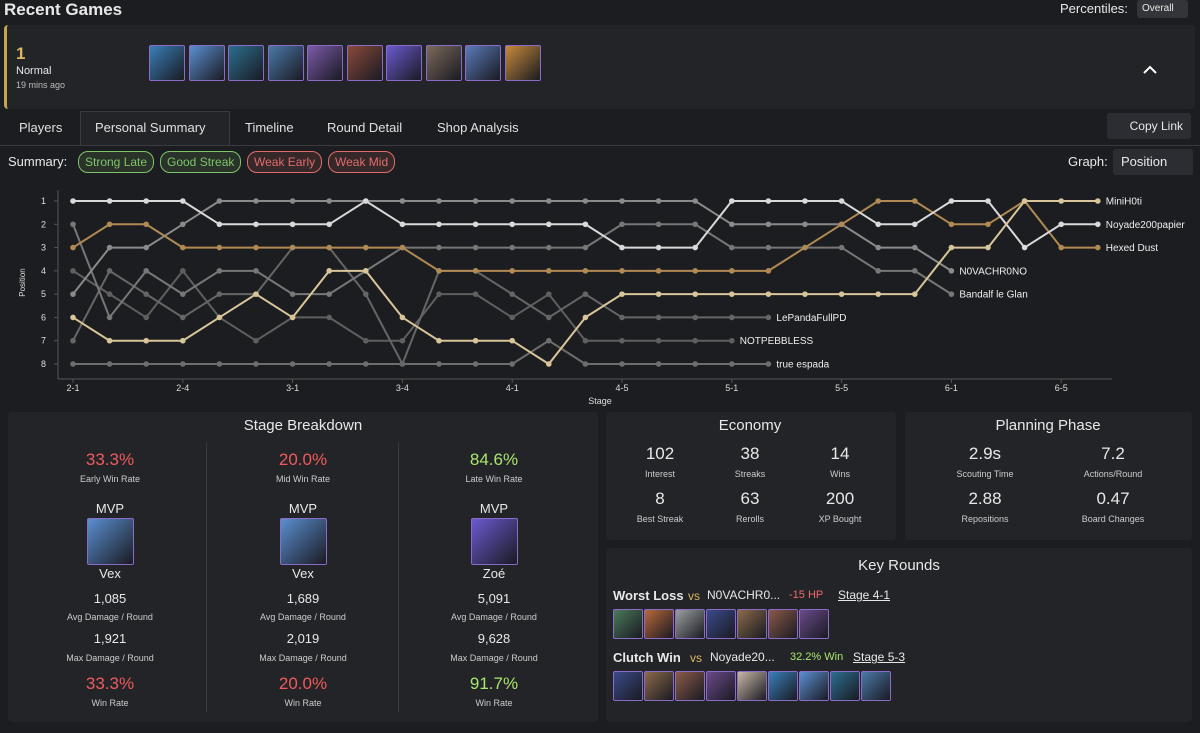 Image resolution: width=1200 pixels, height=733 pixels. What do you see at coordinates (303, 425) in the screenshot?
I see `panel-title: Stage Breakdown` at bounding box center [303, 425].